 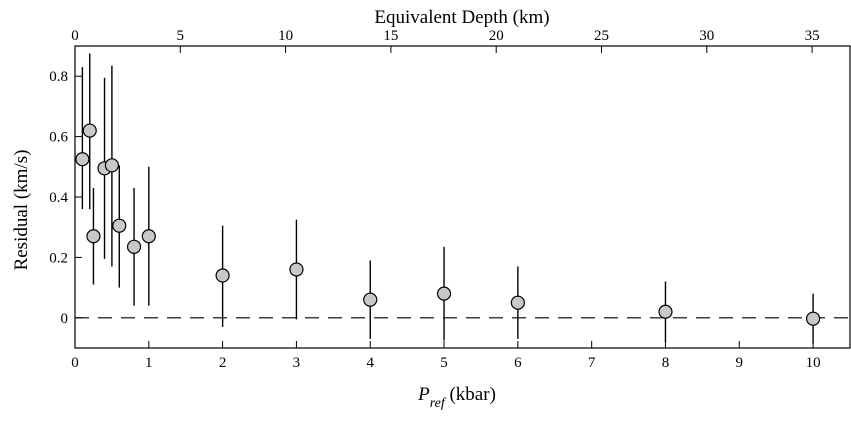 I want to click on x-tick-label: 5, so click(x=444, y=363).